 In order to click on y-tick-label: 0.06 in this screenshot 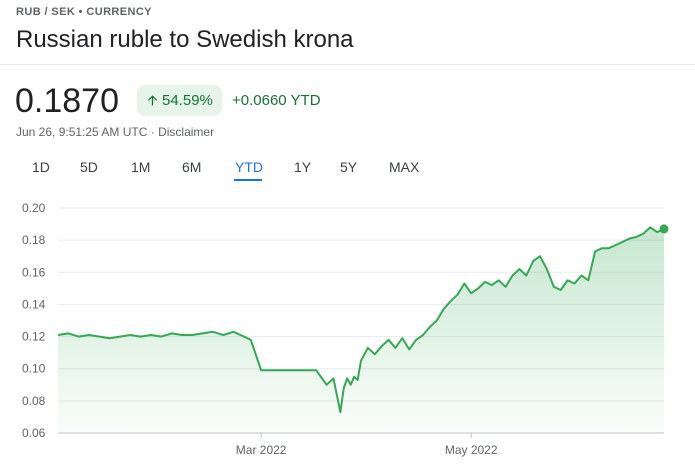, I will do `click(34, 433)`.